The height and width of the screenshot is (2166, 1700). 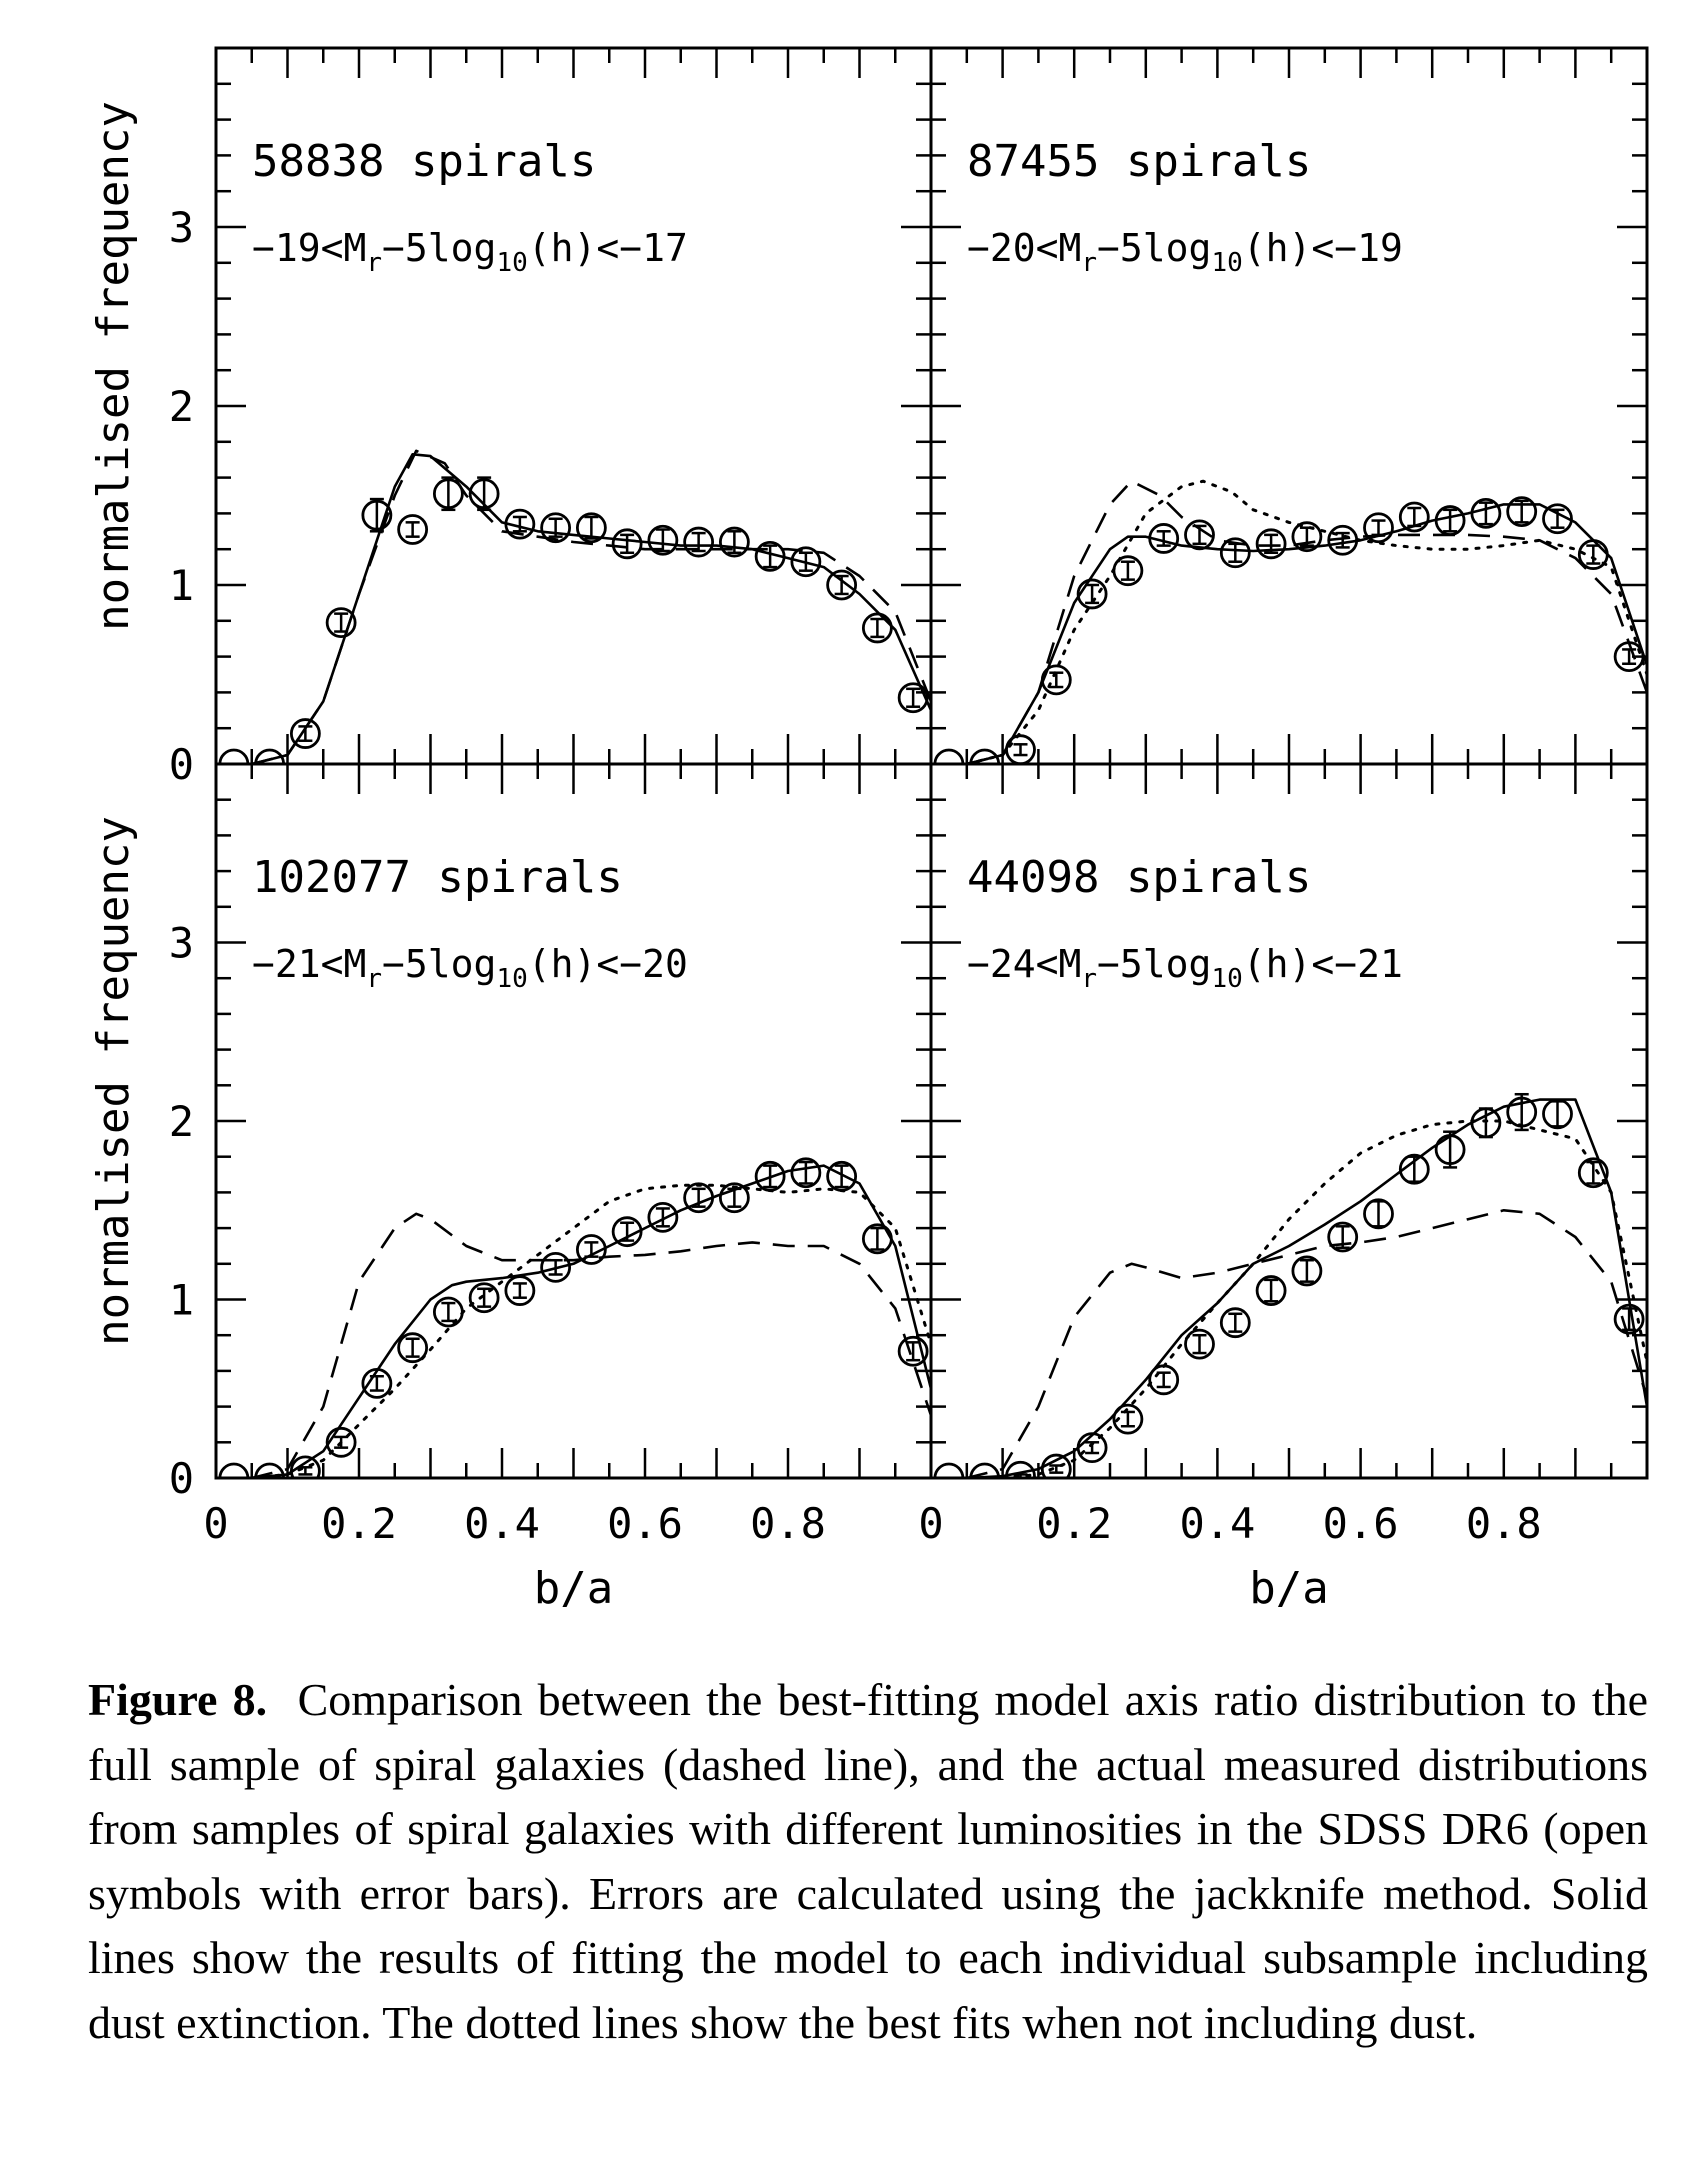 I want to click on y-tick-label: 1, so click(x=181, y=1300).